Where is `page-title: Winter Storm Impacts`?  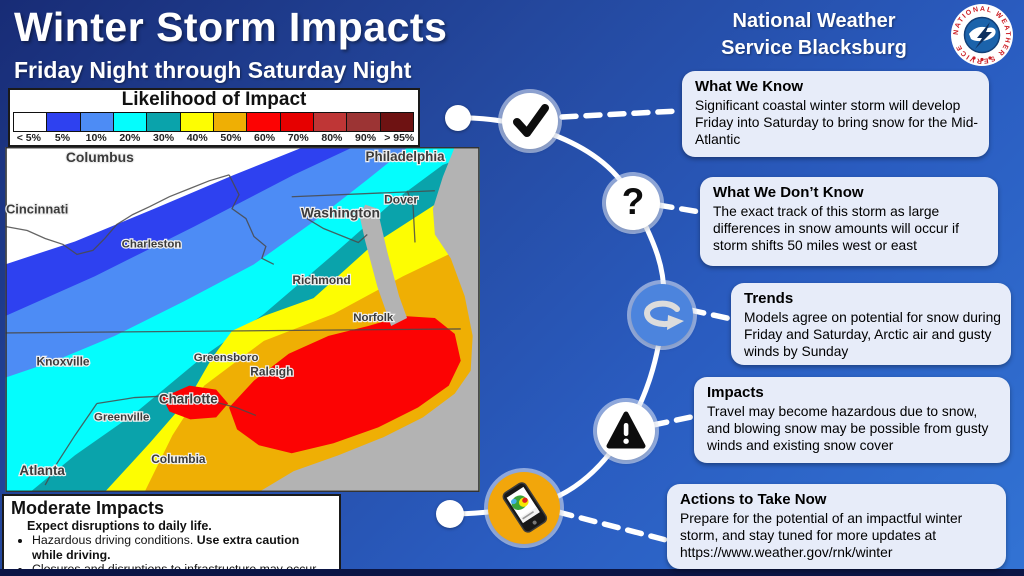
page-title: Winter Storm Impacts is located at coordinates (231, 27).